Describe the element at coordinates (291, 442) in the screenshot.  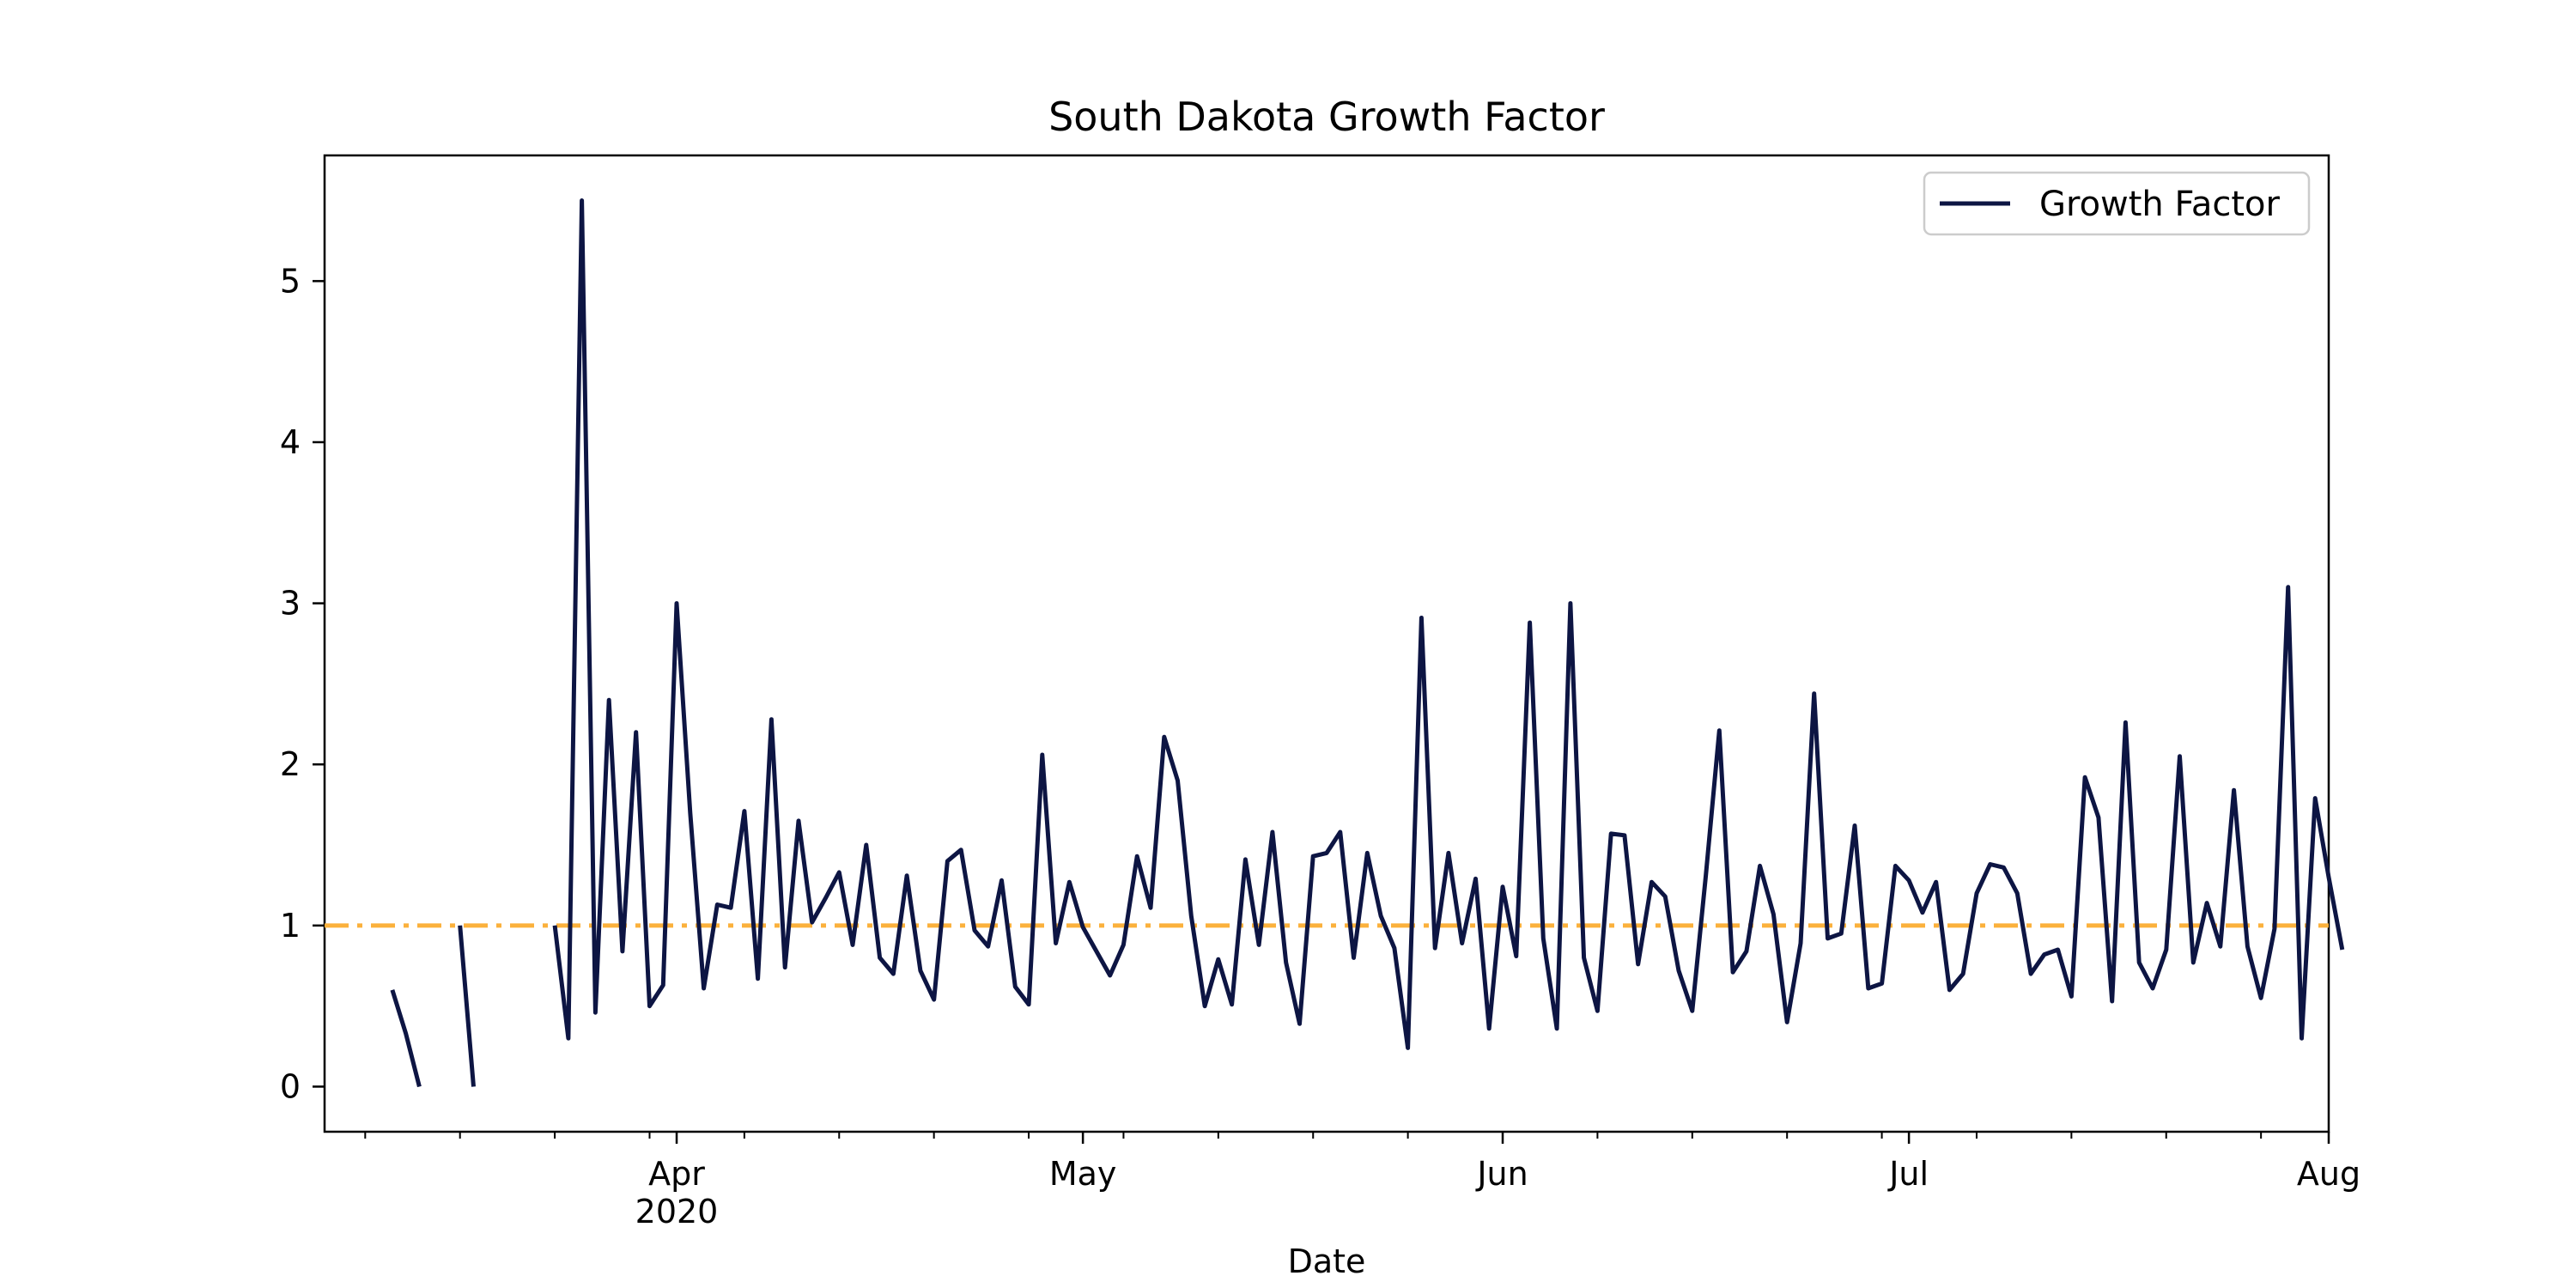
I see `y-tick-label: 4` at that location.